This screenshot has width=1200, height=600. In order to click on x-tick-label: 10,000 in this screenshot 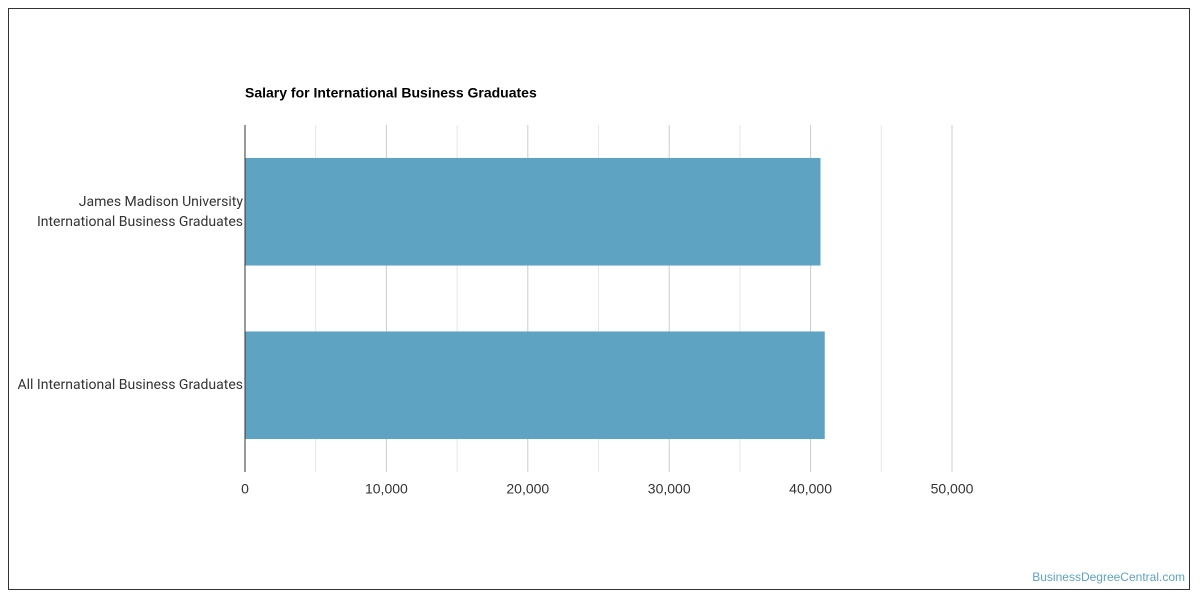, I will do `click(386, 489)`.